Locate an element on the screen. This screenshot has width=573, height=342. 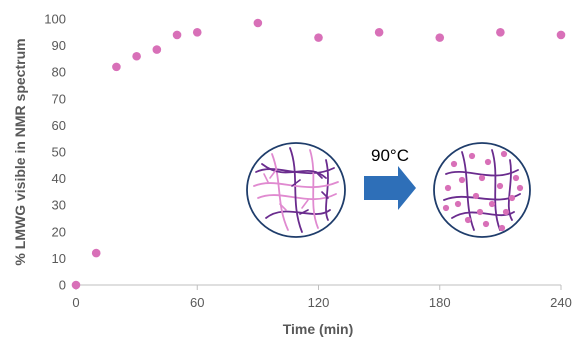
y-tick-label: 30 is located at coordinates (59, 205).